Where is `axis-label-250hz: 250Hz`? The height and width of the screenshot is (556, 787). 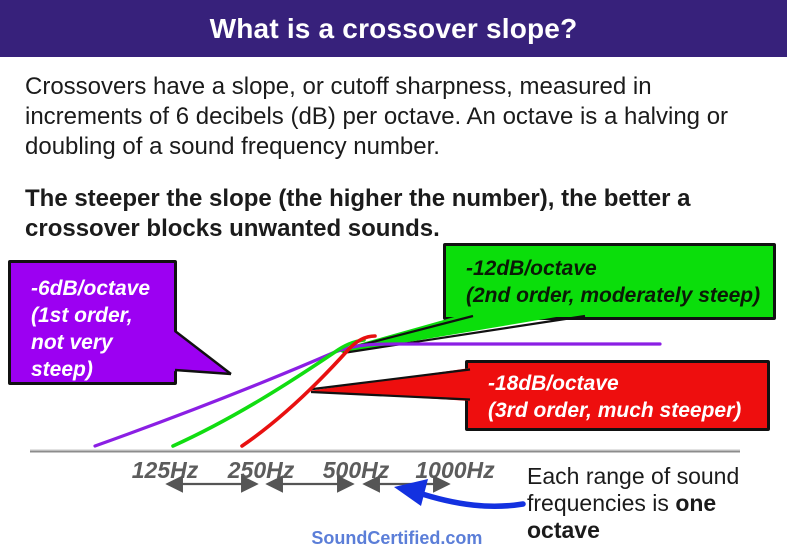 axis-label-250hz: 250Hz is located at coordinates (261, 470).